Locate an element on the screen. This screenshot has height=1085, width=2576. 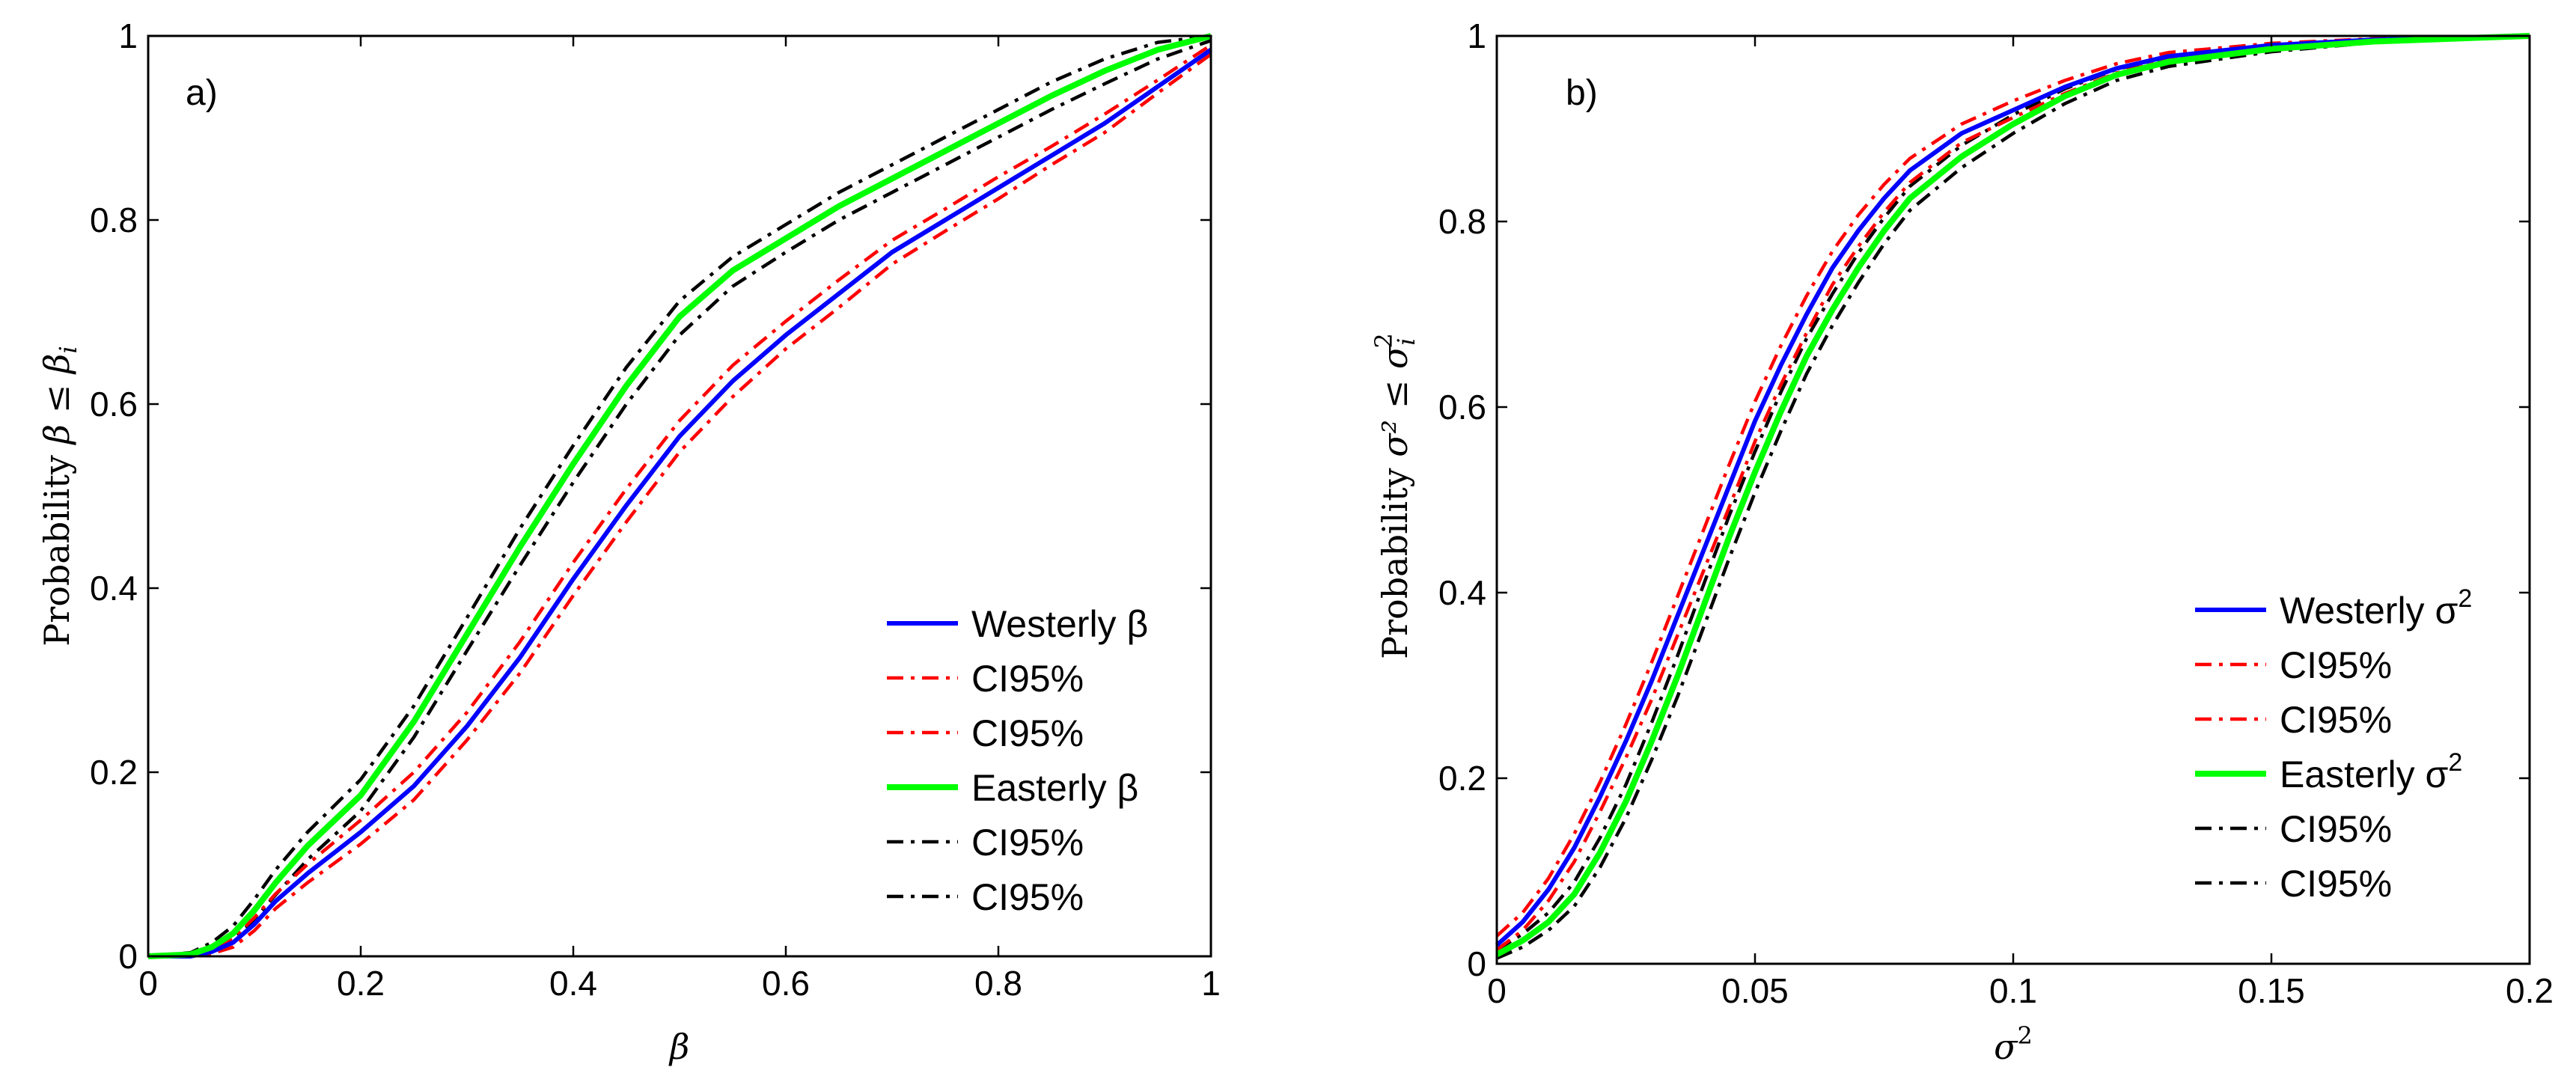
panel-a-xtick-label: 0 is located at coordinates (148, 983).